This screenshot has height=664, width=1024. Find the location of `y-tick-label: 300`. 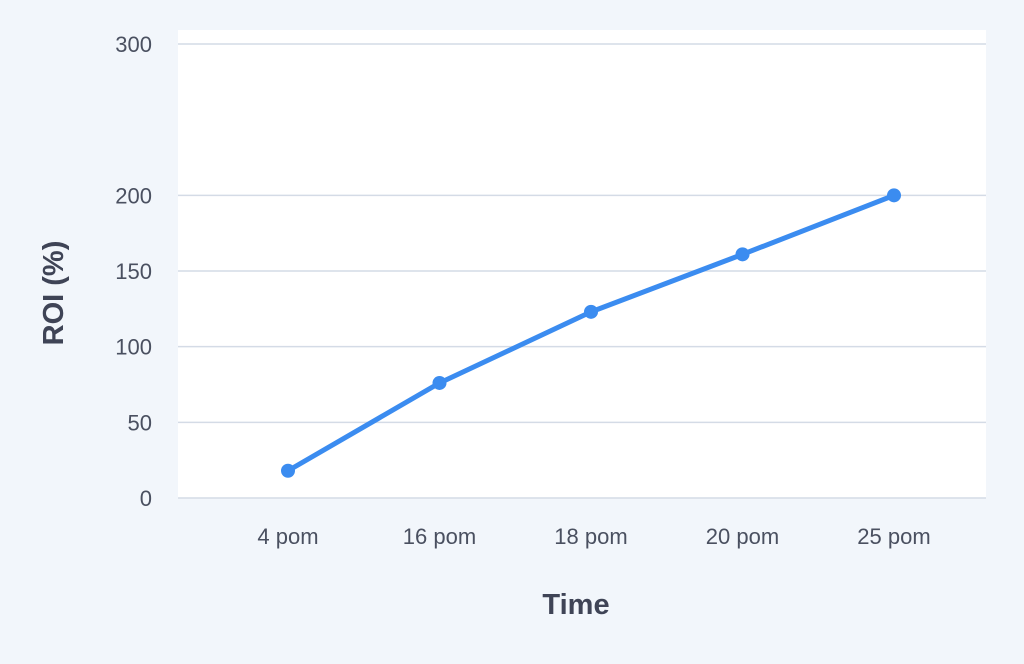

y-tick-label: 300 is located at coordinates (133, 44).